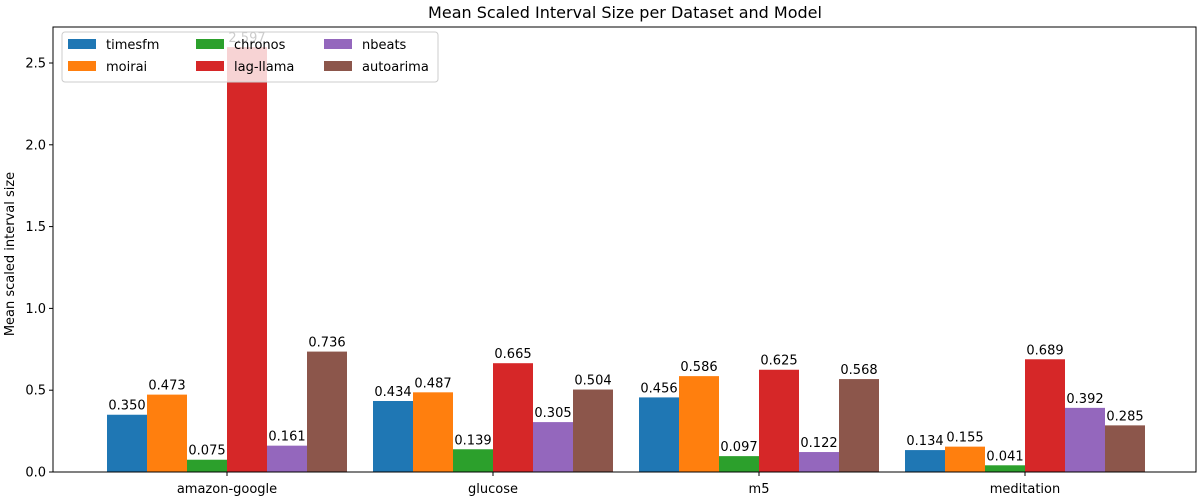  Describe the element at coordinates (260, 45) in the screenshot. I see `legend-label: chronos` at that location.